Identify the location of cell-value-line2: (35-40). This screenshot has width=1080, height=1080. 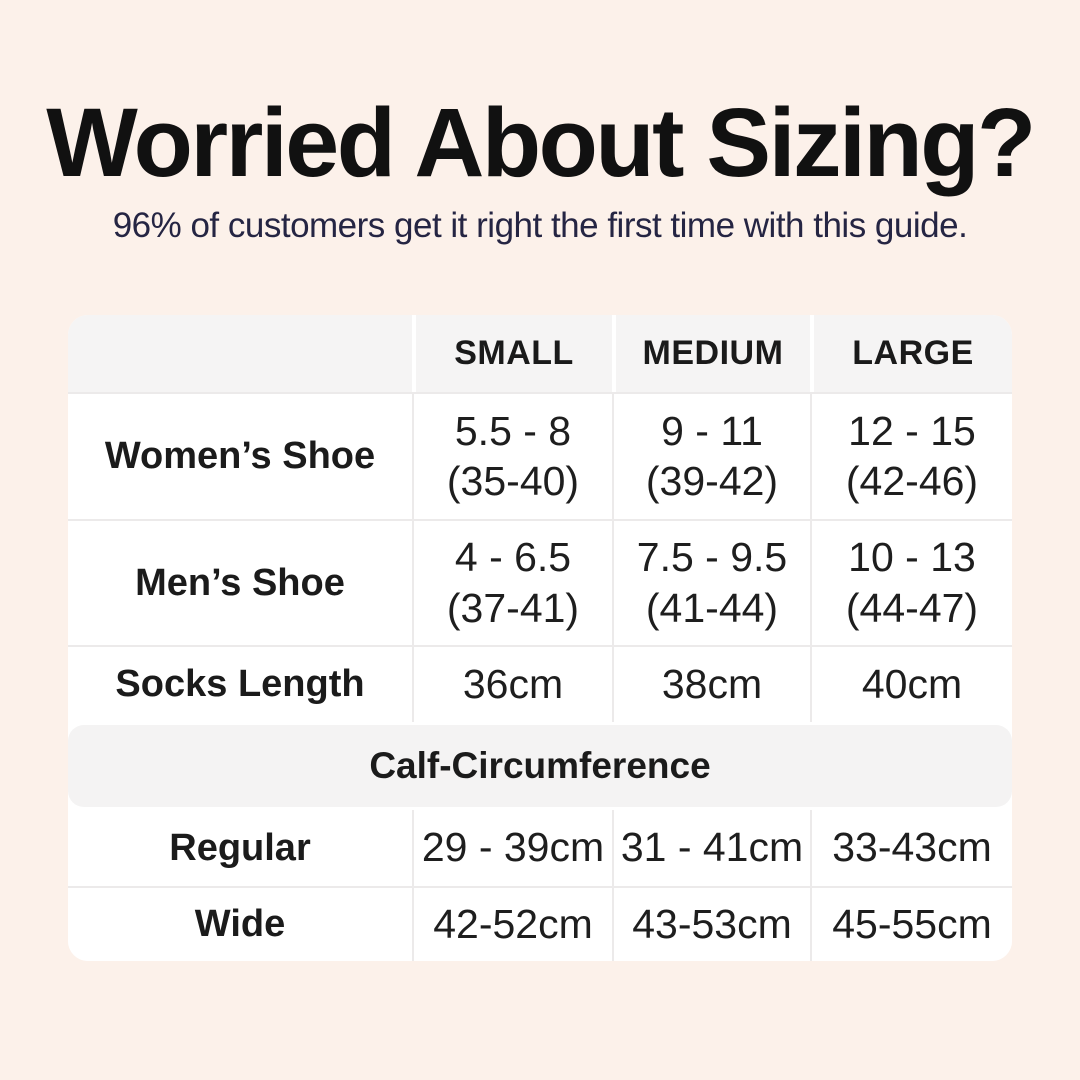
(513, 481).